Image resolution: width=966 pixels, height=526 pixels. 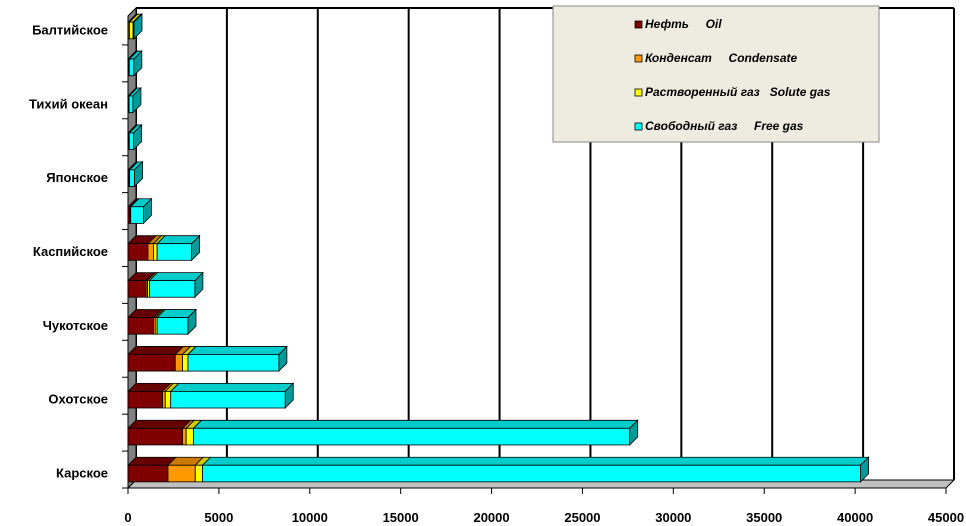 What do you see at coordinates (77, 177) in the screenshot?
I see `category-label: Японское` at bounding box center [77, 177].